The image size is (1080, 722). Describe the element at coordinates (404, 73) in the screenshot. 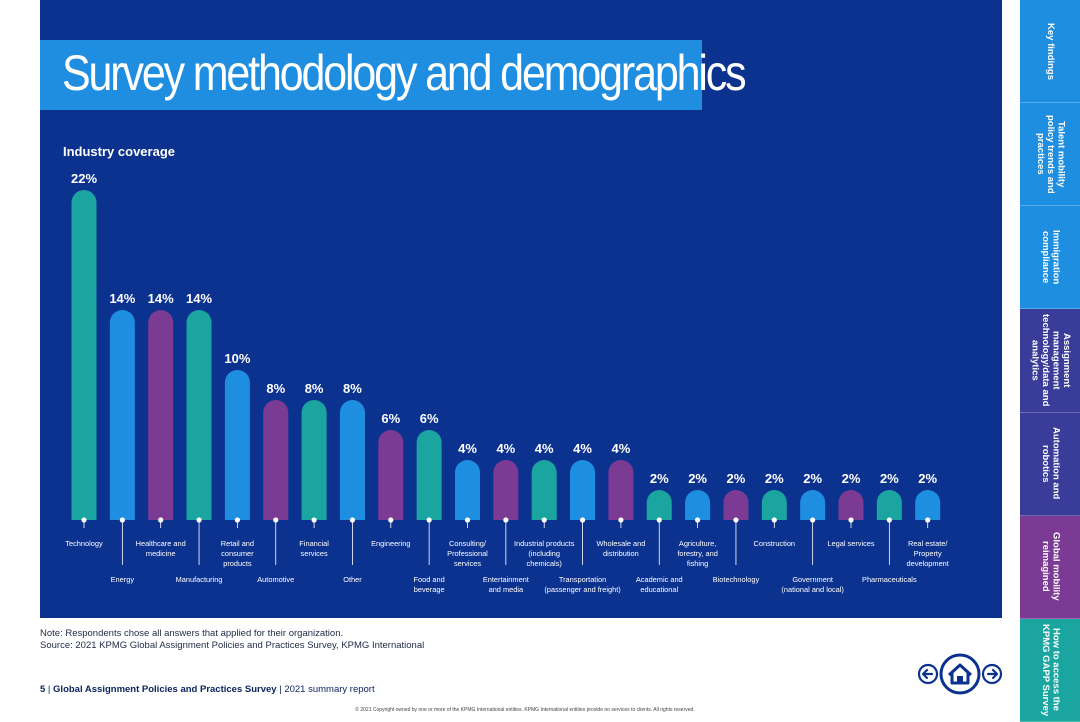

I see `page-title: Survey methodology and demographics` at that location.